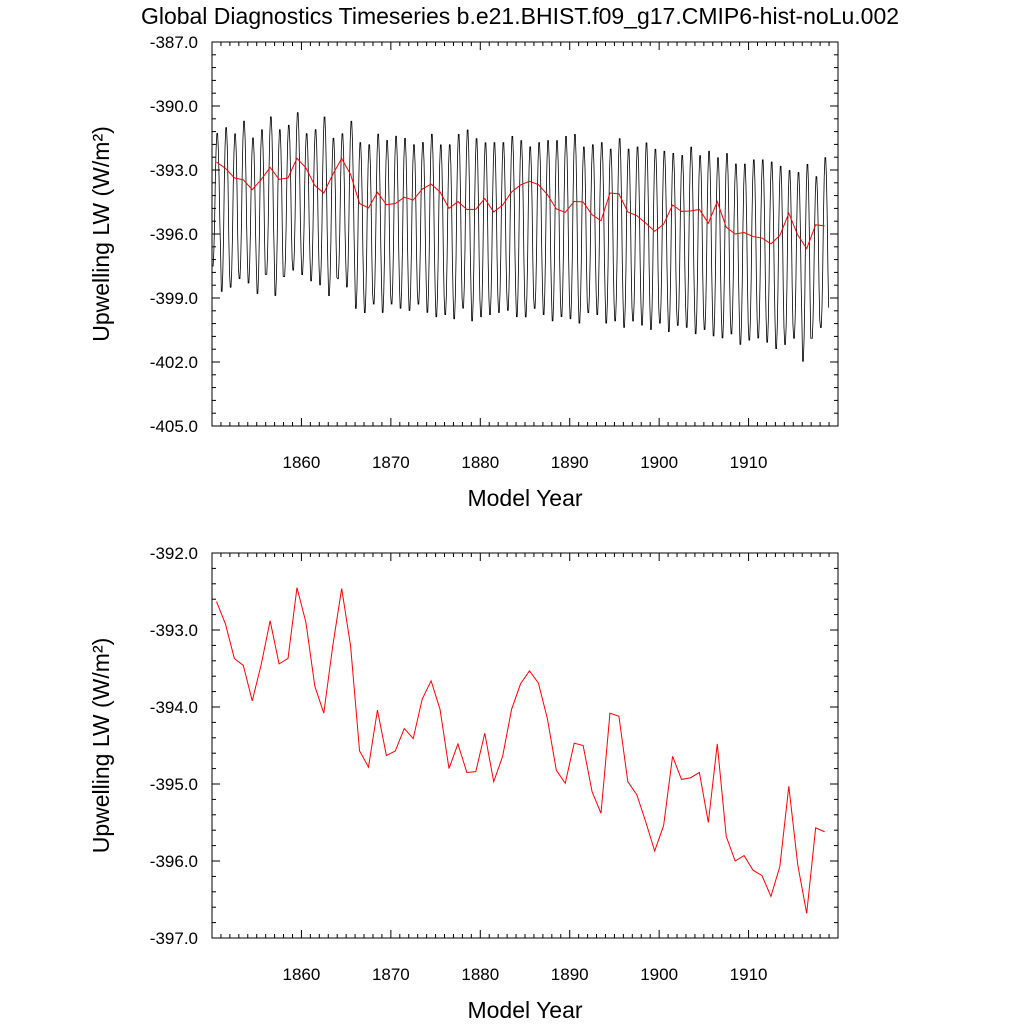 This screenshot has width=1024, height=1024. I want to click on annual-mean-series-line, so click(520, 203).